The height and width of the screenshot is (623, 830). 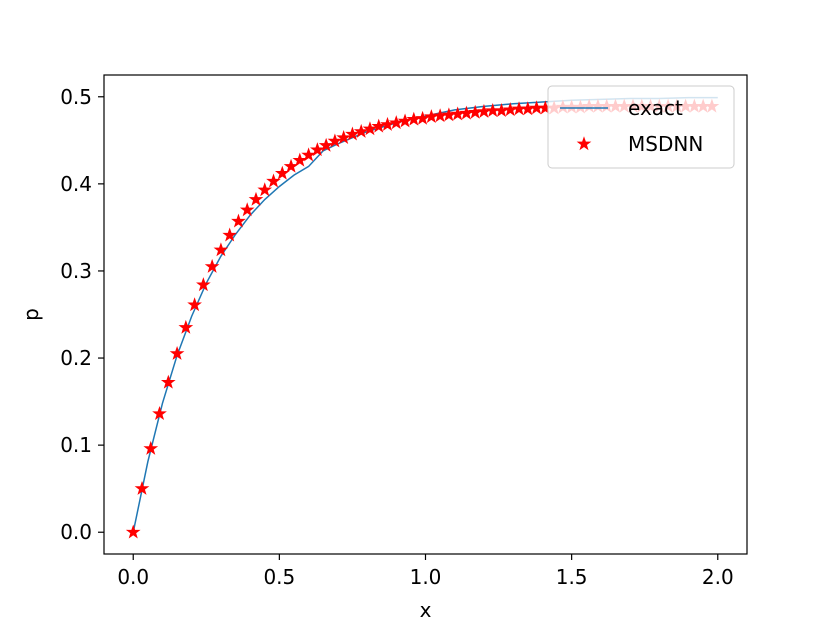 I want to click on y-tick-label: 0.2, so click(x=76, y=358).